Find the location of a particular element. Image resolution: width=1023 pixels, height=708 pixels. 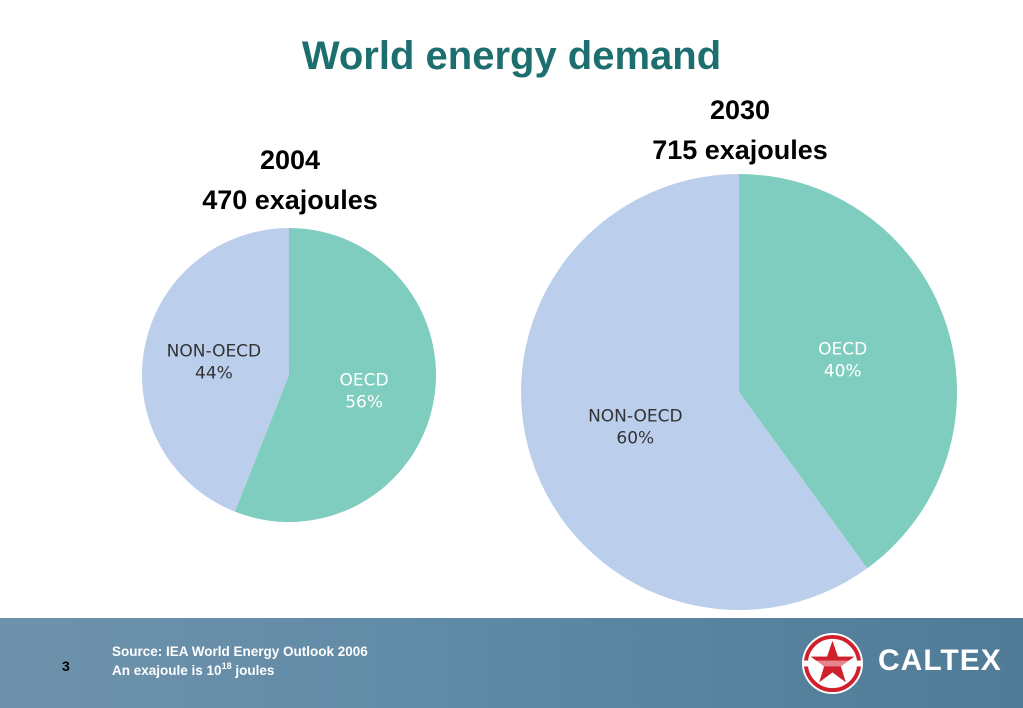

pie-2004-header: 2004 470 exajoules is located at coordinates (290, 180).